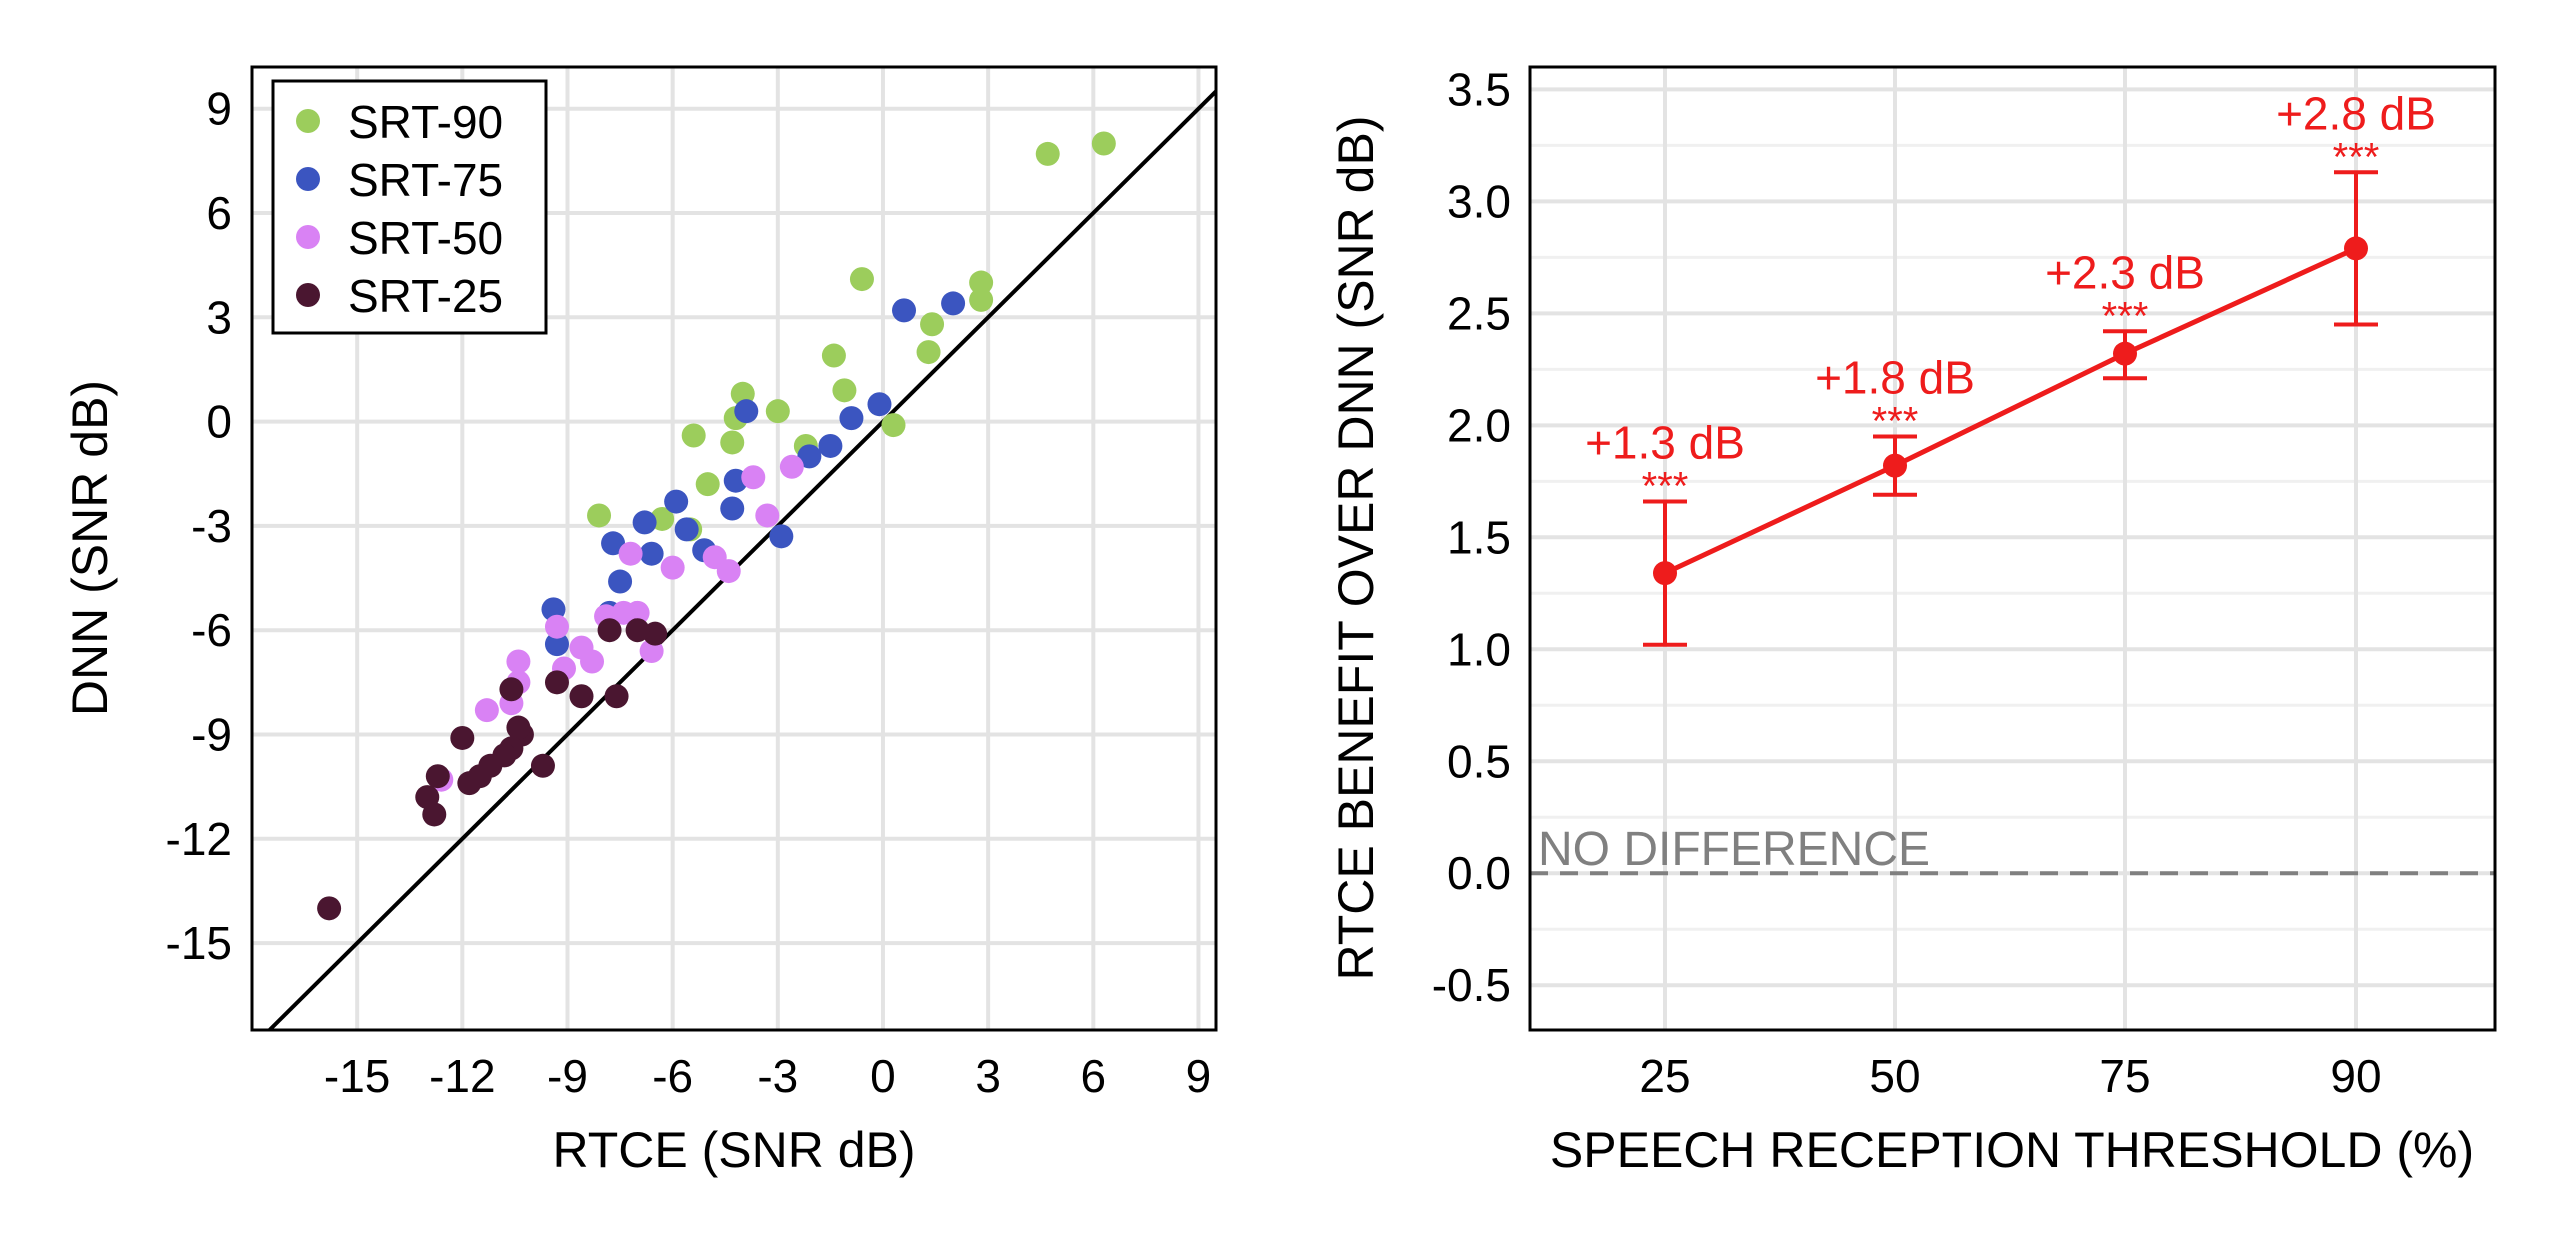 This screenshot has height=1241, width=2560. I want to click on scatter-y-tick-label: -9, so click(211, 734).